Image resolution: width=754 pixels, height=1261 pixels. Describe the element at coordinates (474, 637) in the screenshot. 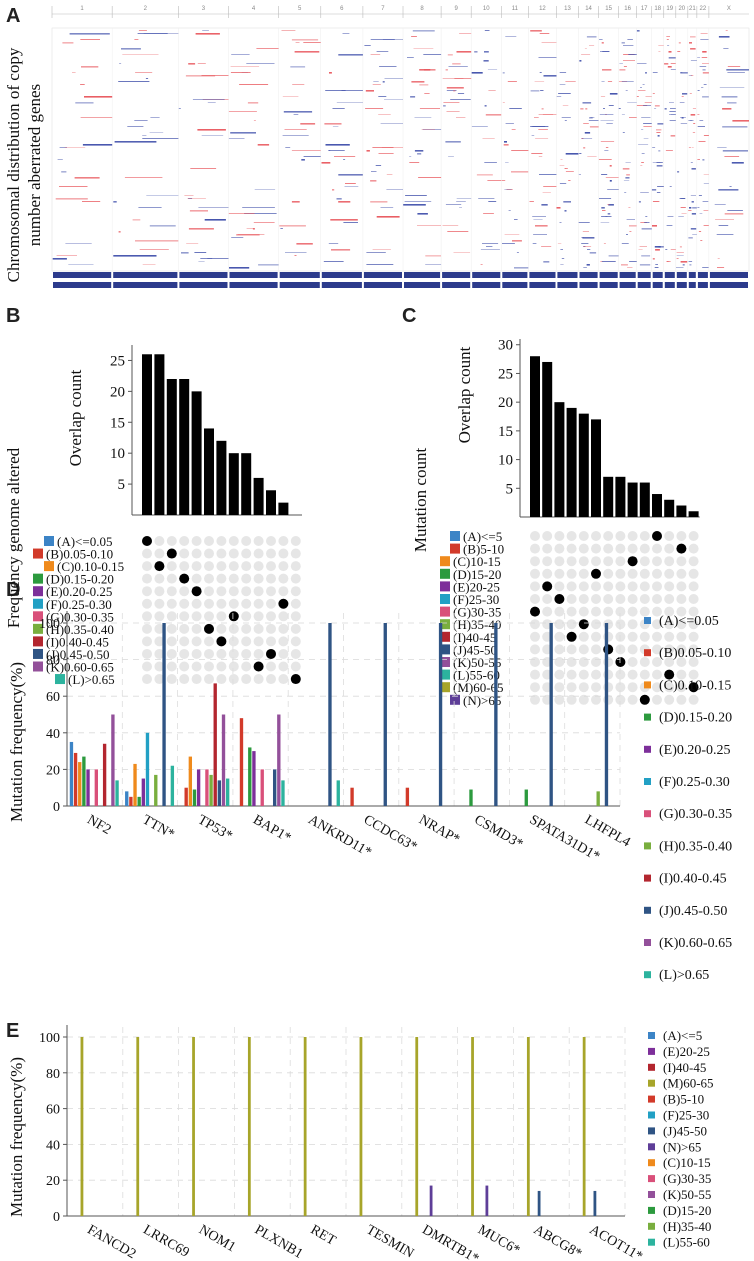

I see `set-label-8: (I)40-45` at that location.